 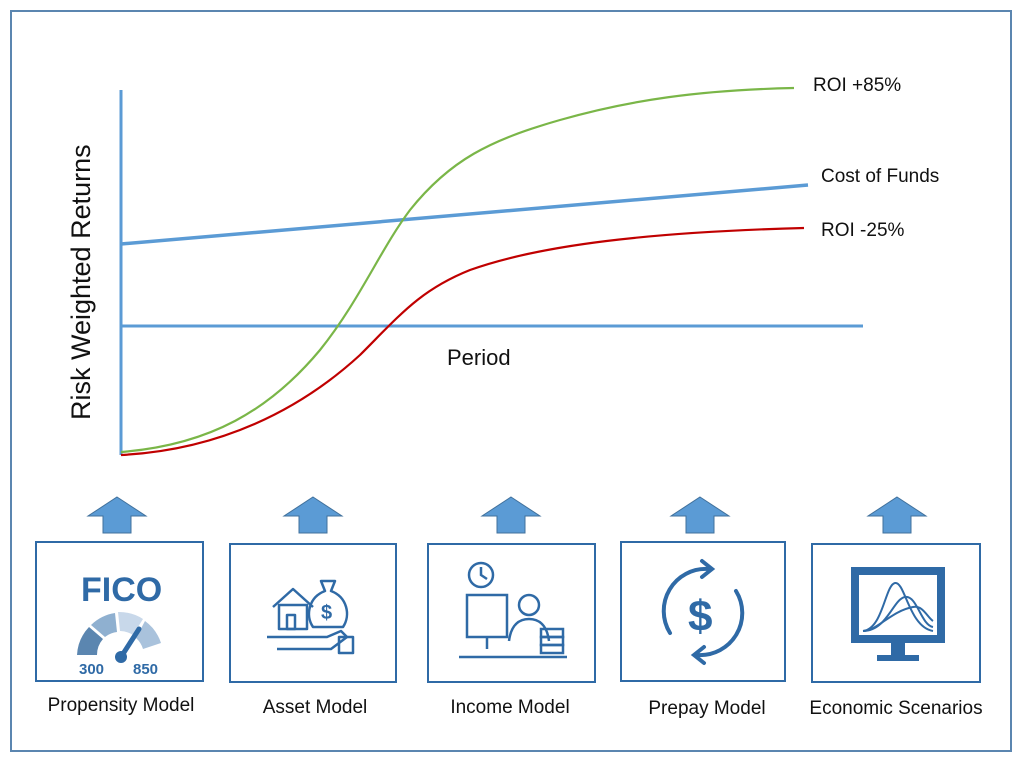 I want to click on dollar-cycle-icon: $, so click(x=703, y=612).